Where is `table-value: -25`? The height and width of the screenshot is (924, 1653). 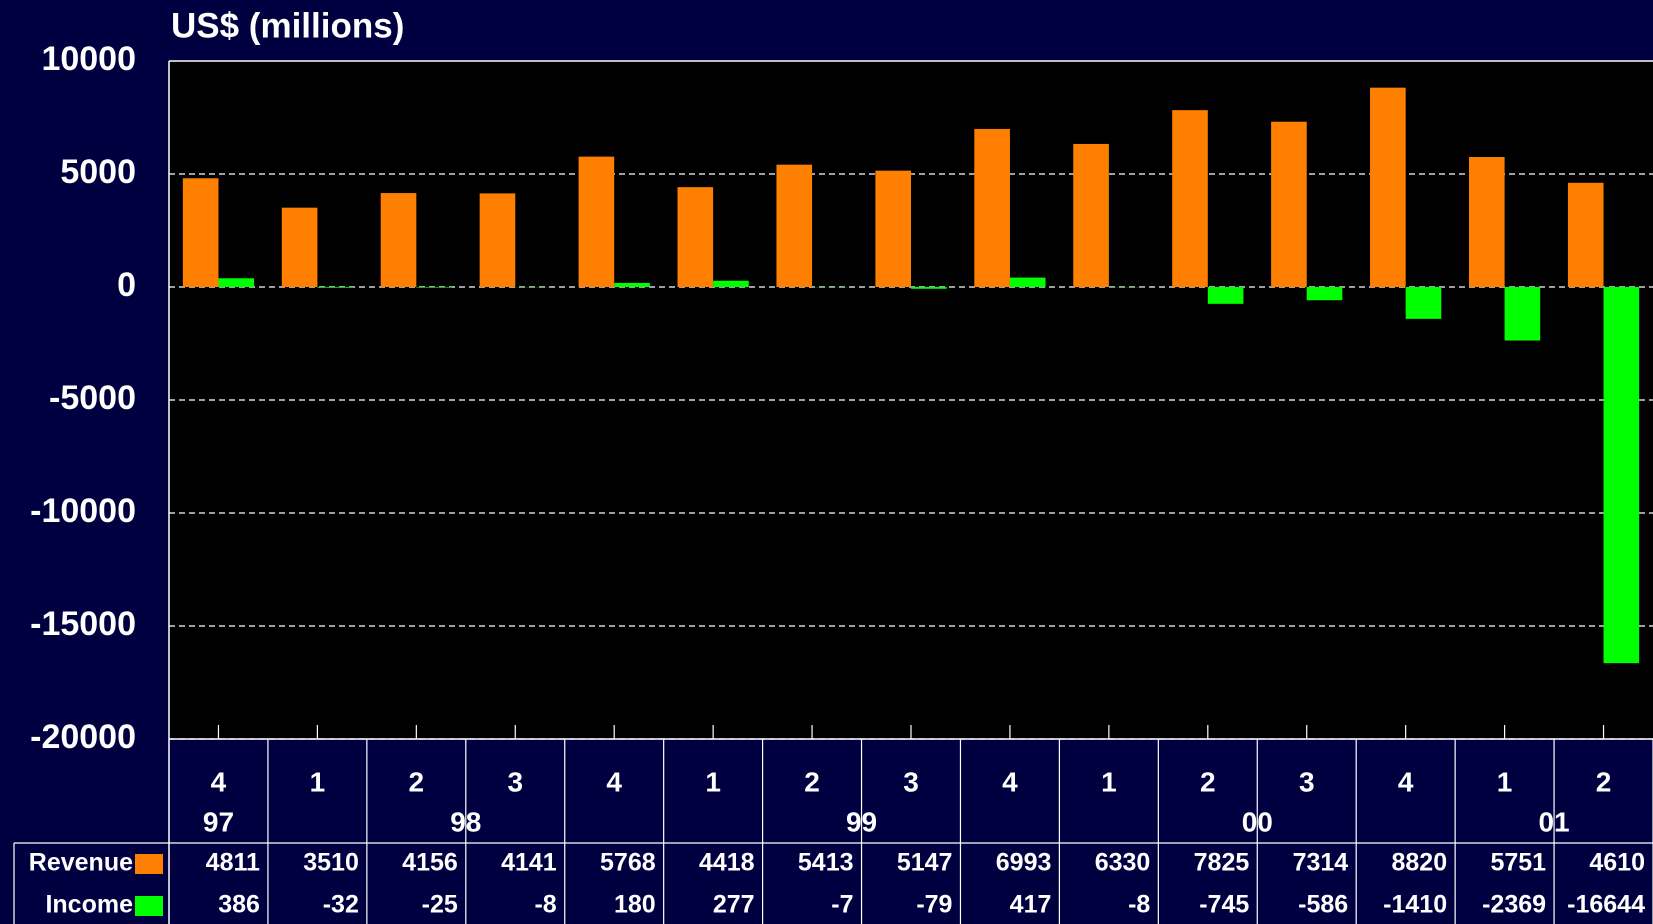 table-value: -25 is located at coordinates (440, 905).